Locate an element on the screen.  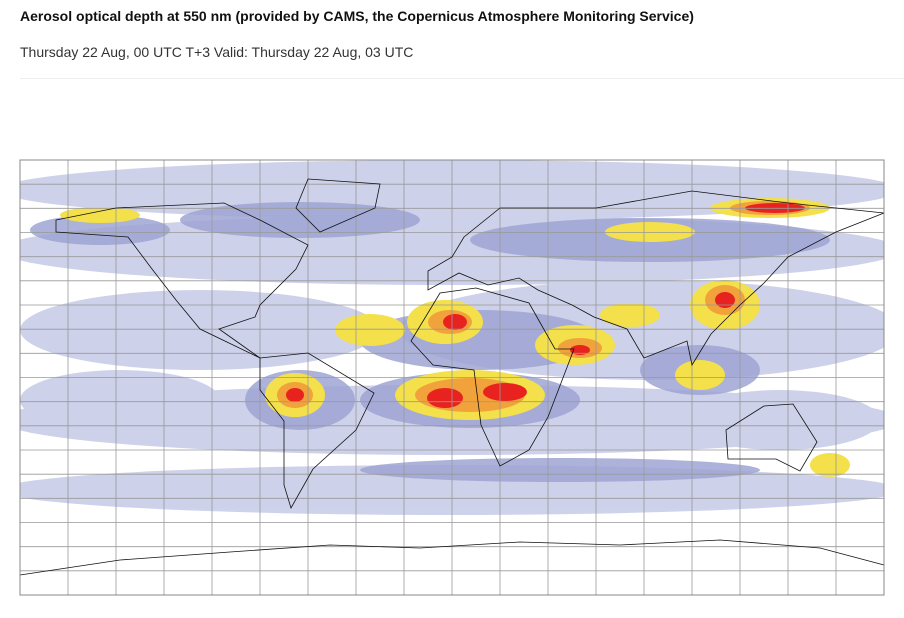
subtitle: Thursday 22 Aug, 00 UTC T+3 Valid is located at coordinates (217, 52).